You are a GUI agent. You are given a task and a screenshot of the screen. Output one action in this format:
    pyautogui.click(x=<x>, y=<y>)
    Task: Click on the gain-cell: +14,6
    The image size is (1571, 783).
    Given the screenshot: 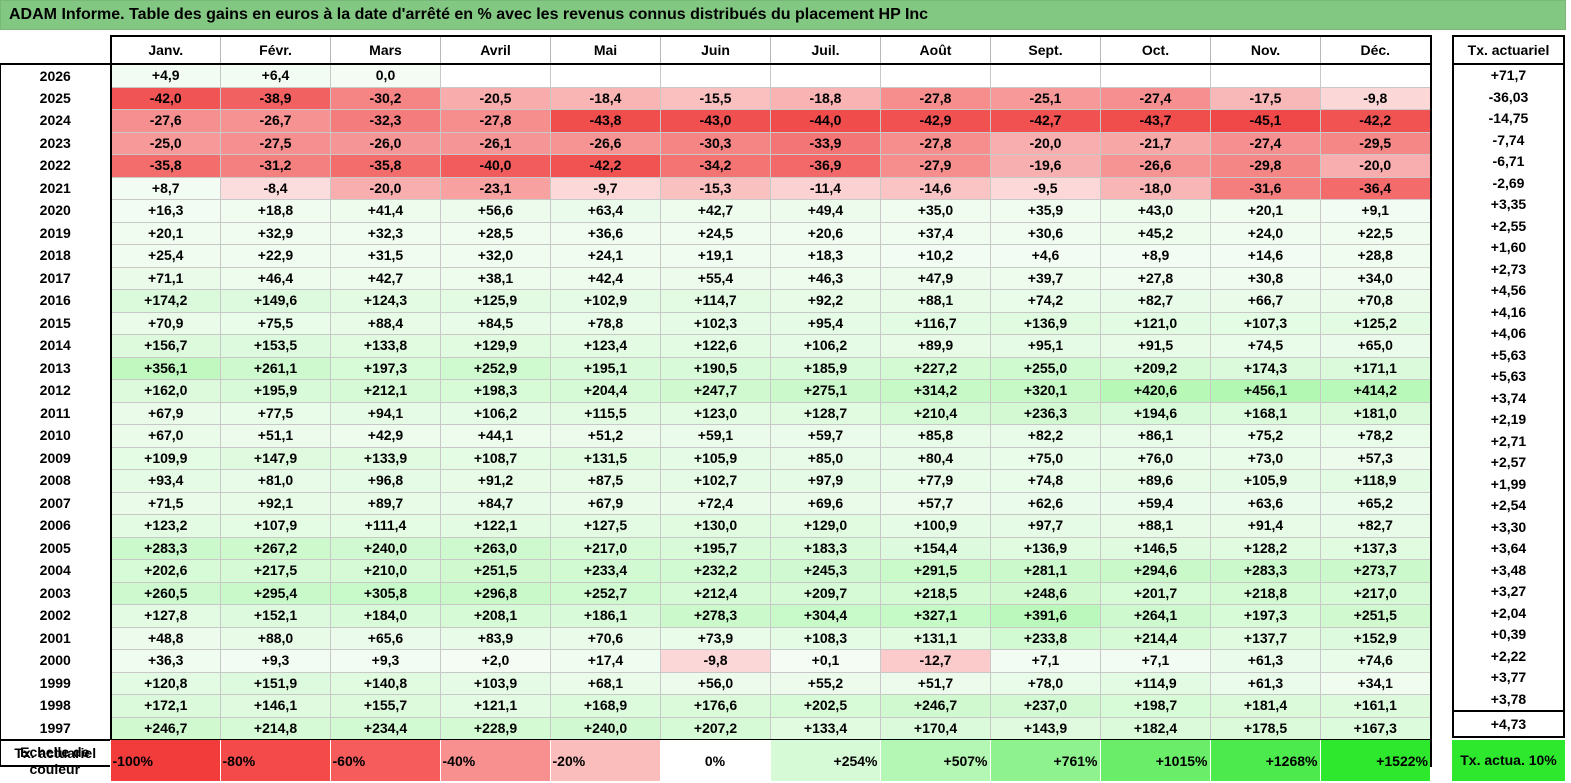 What is the action you would take?
    pyautogui.click(x=1265, y=256)
    